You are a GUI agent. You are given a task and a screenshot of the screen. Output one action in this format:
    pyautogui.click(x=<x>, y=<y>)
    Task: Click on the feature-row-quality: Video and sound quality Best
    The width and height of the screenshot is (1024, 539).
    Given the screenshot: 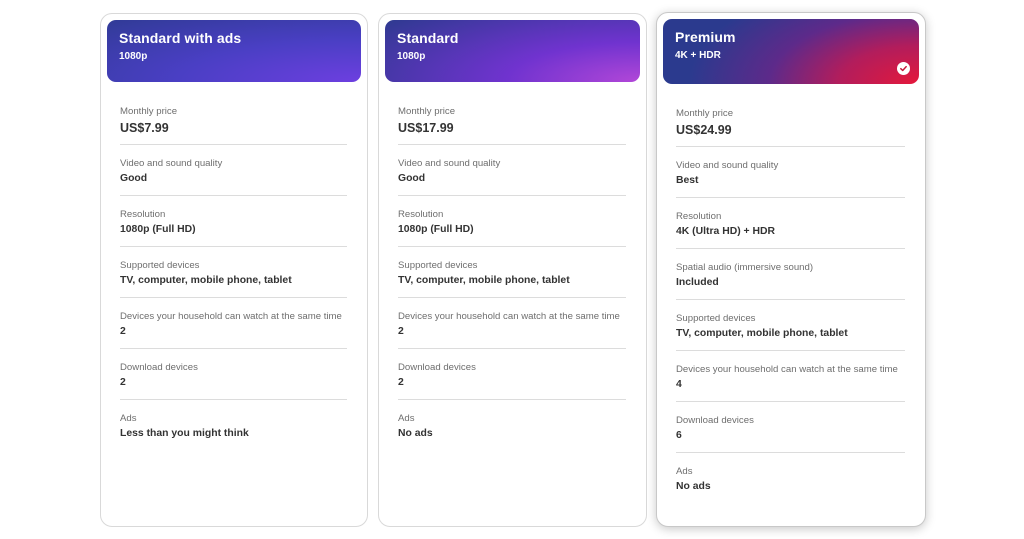 What is the action you would take?
    pyautogui.click(x=790, y=175)
    